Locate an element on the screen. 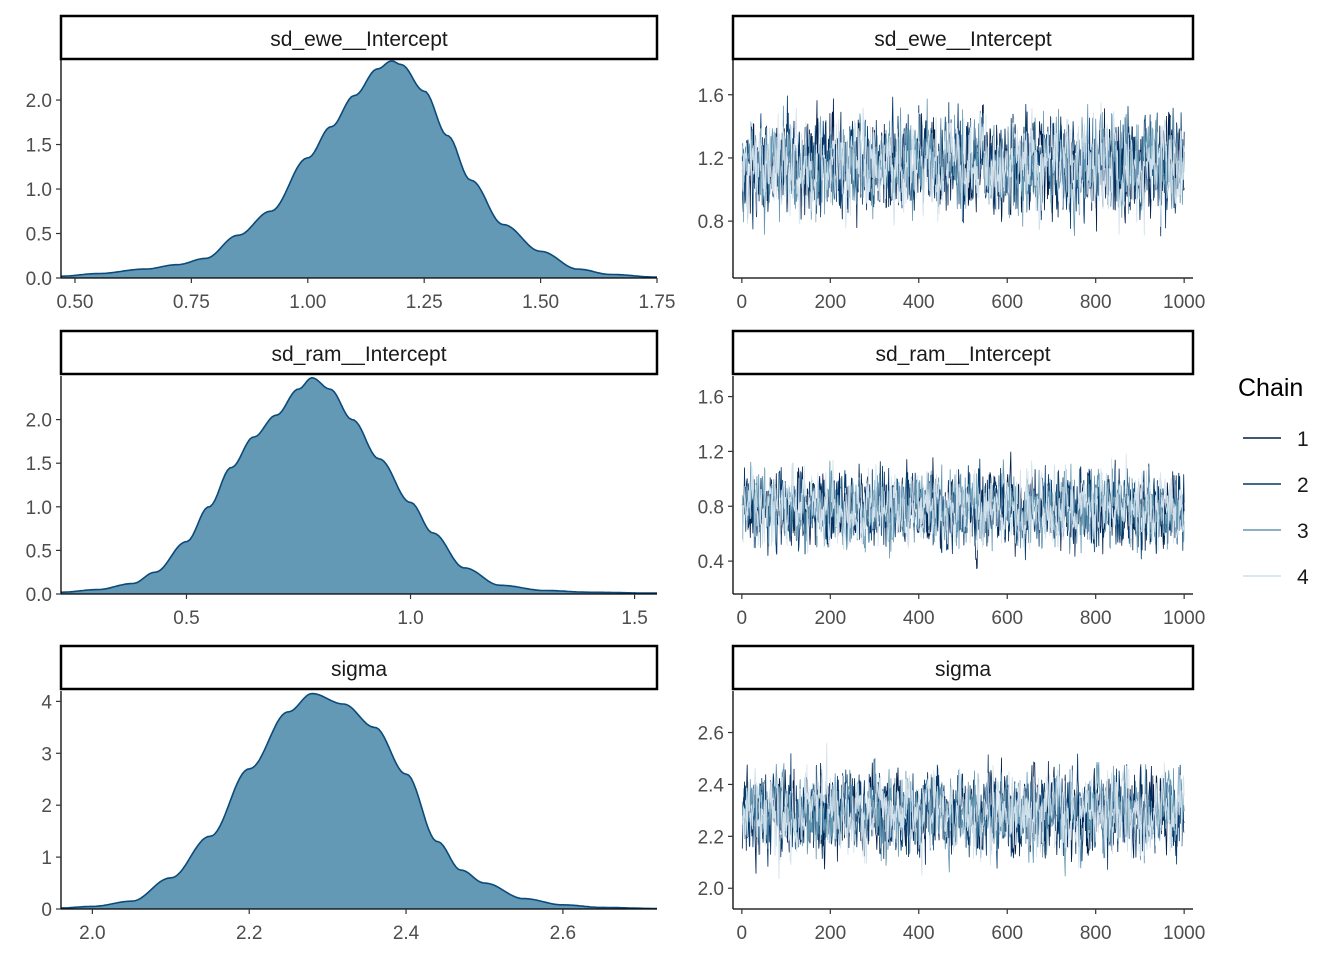  legend-label-chain-3: 3 is located at coordinates (1303, 531).